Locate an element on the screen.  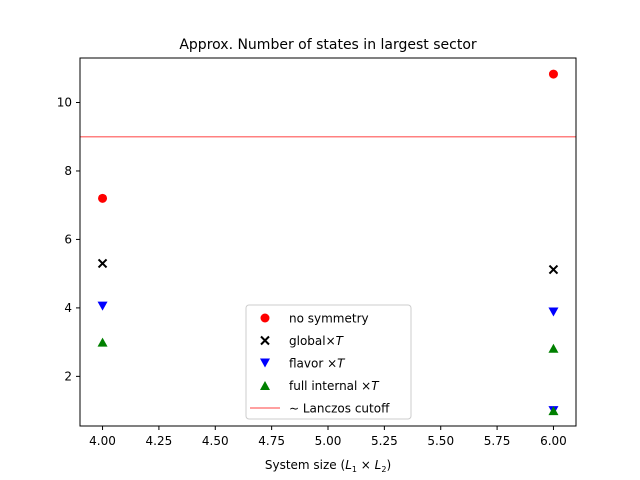
global-t-legend-label: global×T is located at coordinates (317, 341).